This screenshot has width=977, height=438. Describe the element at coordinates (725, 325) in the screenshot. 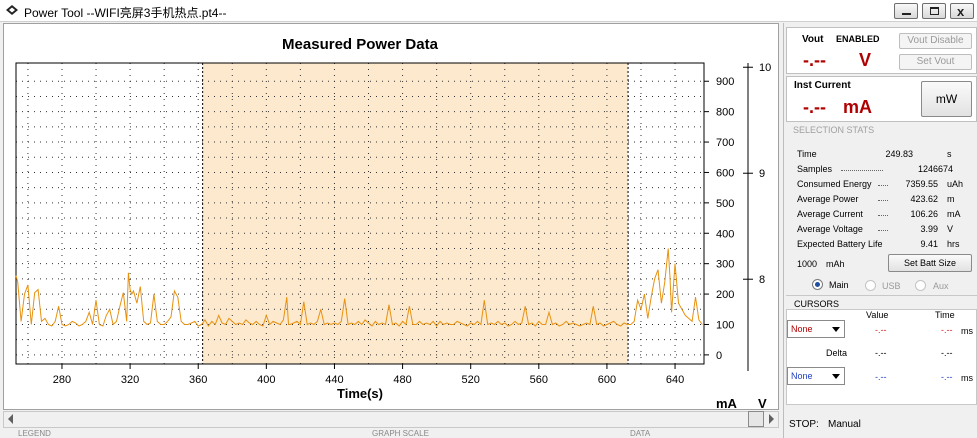

I see `y-tick-label: 100` at that location.